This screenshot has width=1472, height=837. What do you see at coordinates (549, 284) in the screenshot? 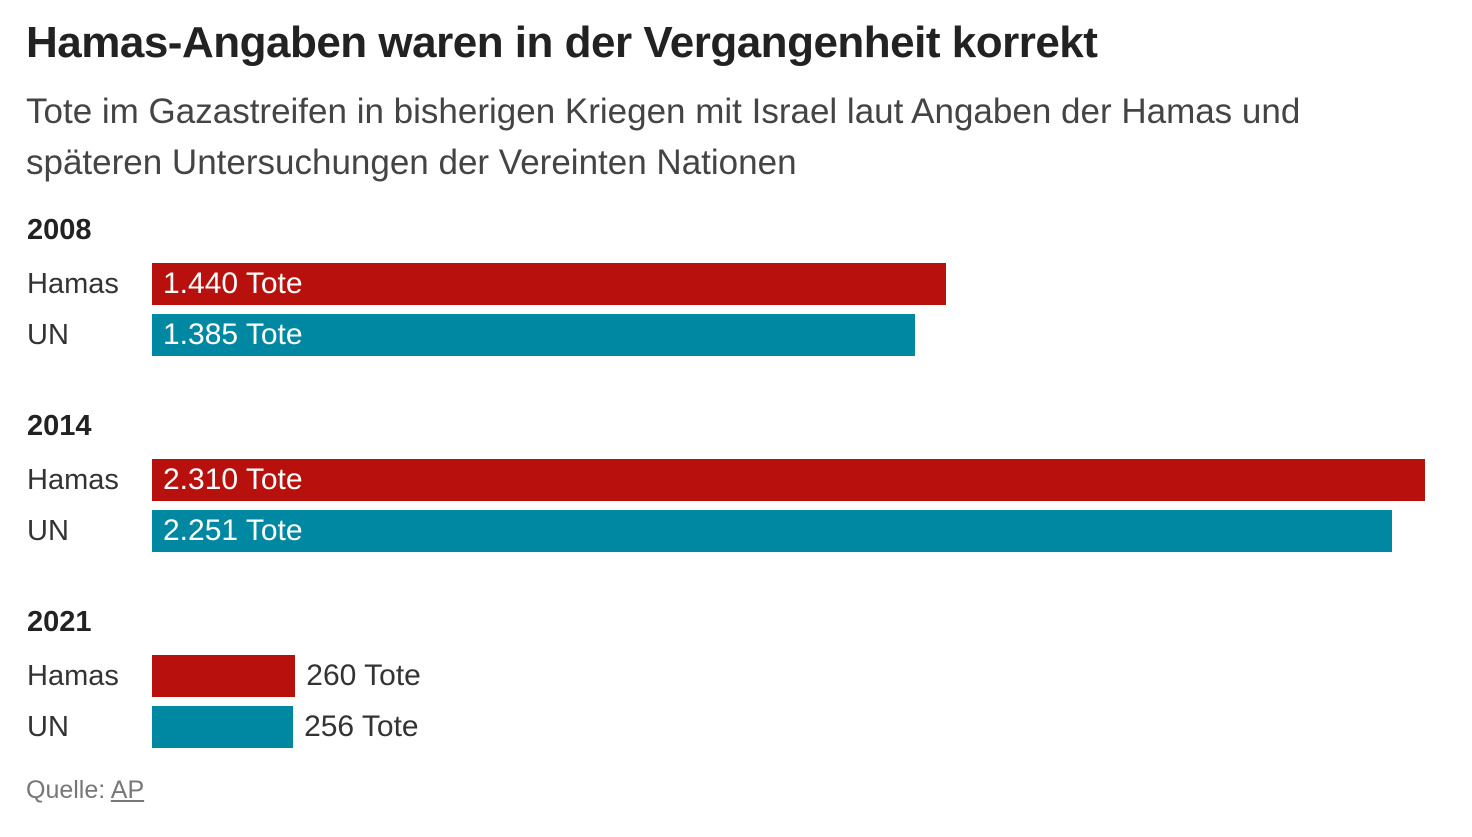
I see `bar-hamas-2008` at bounding box center [549, 284].